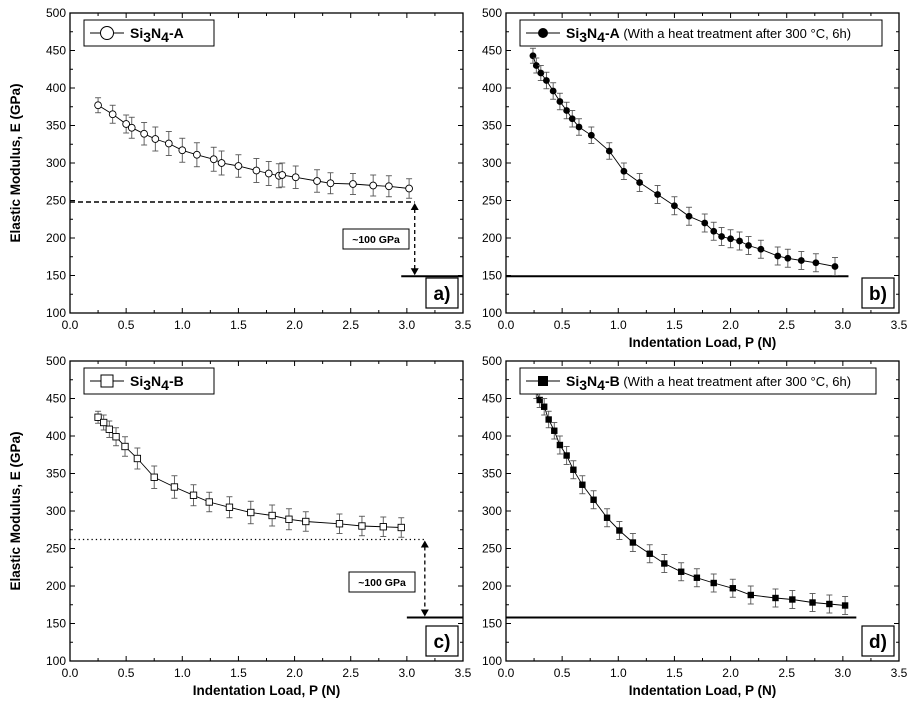 The height and width of the screenshot is (711, 910). What do you see at coordinates (492, 51) in the screenshot?
I see `y-tick-label: 450` at bounding box center [492, 51].